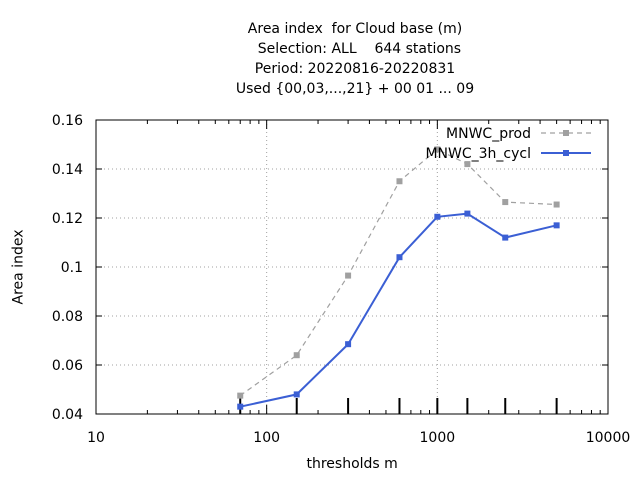  Describe the element at coordinates (72, 268) in the screenshot. I see `y-tick-label: 0.1` at that location.